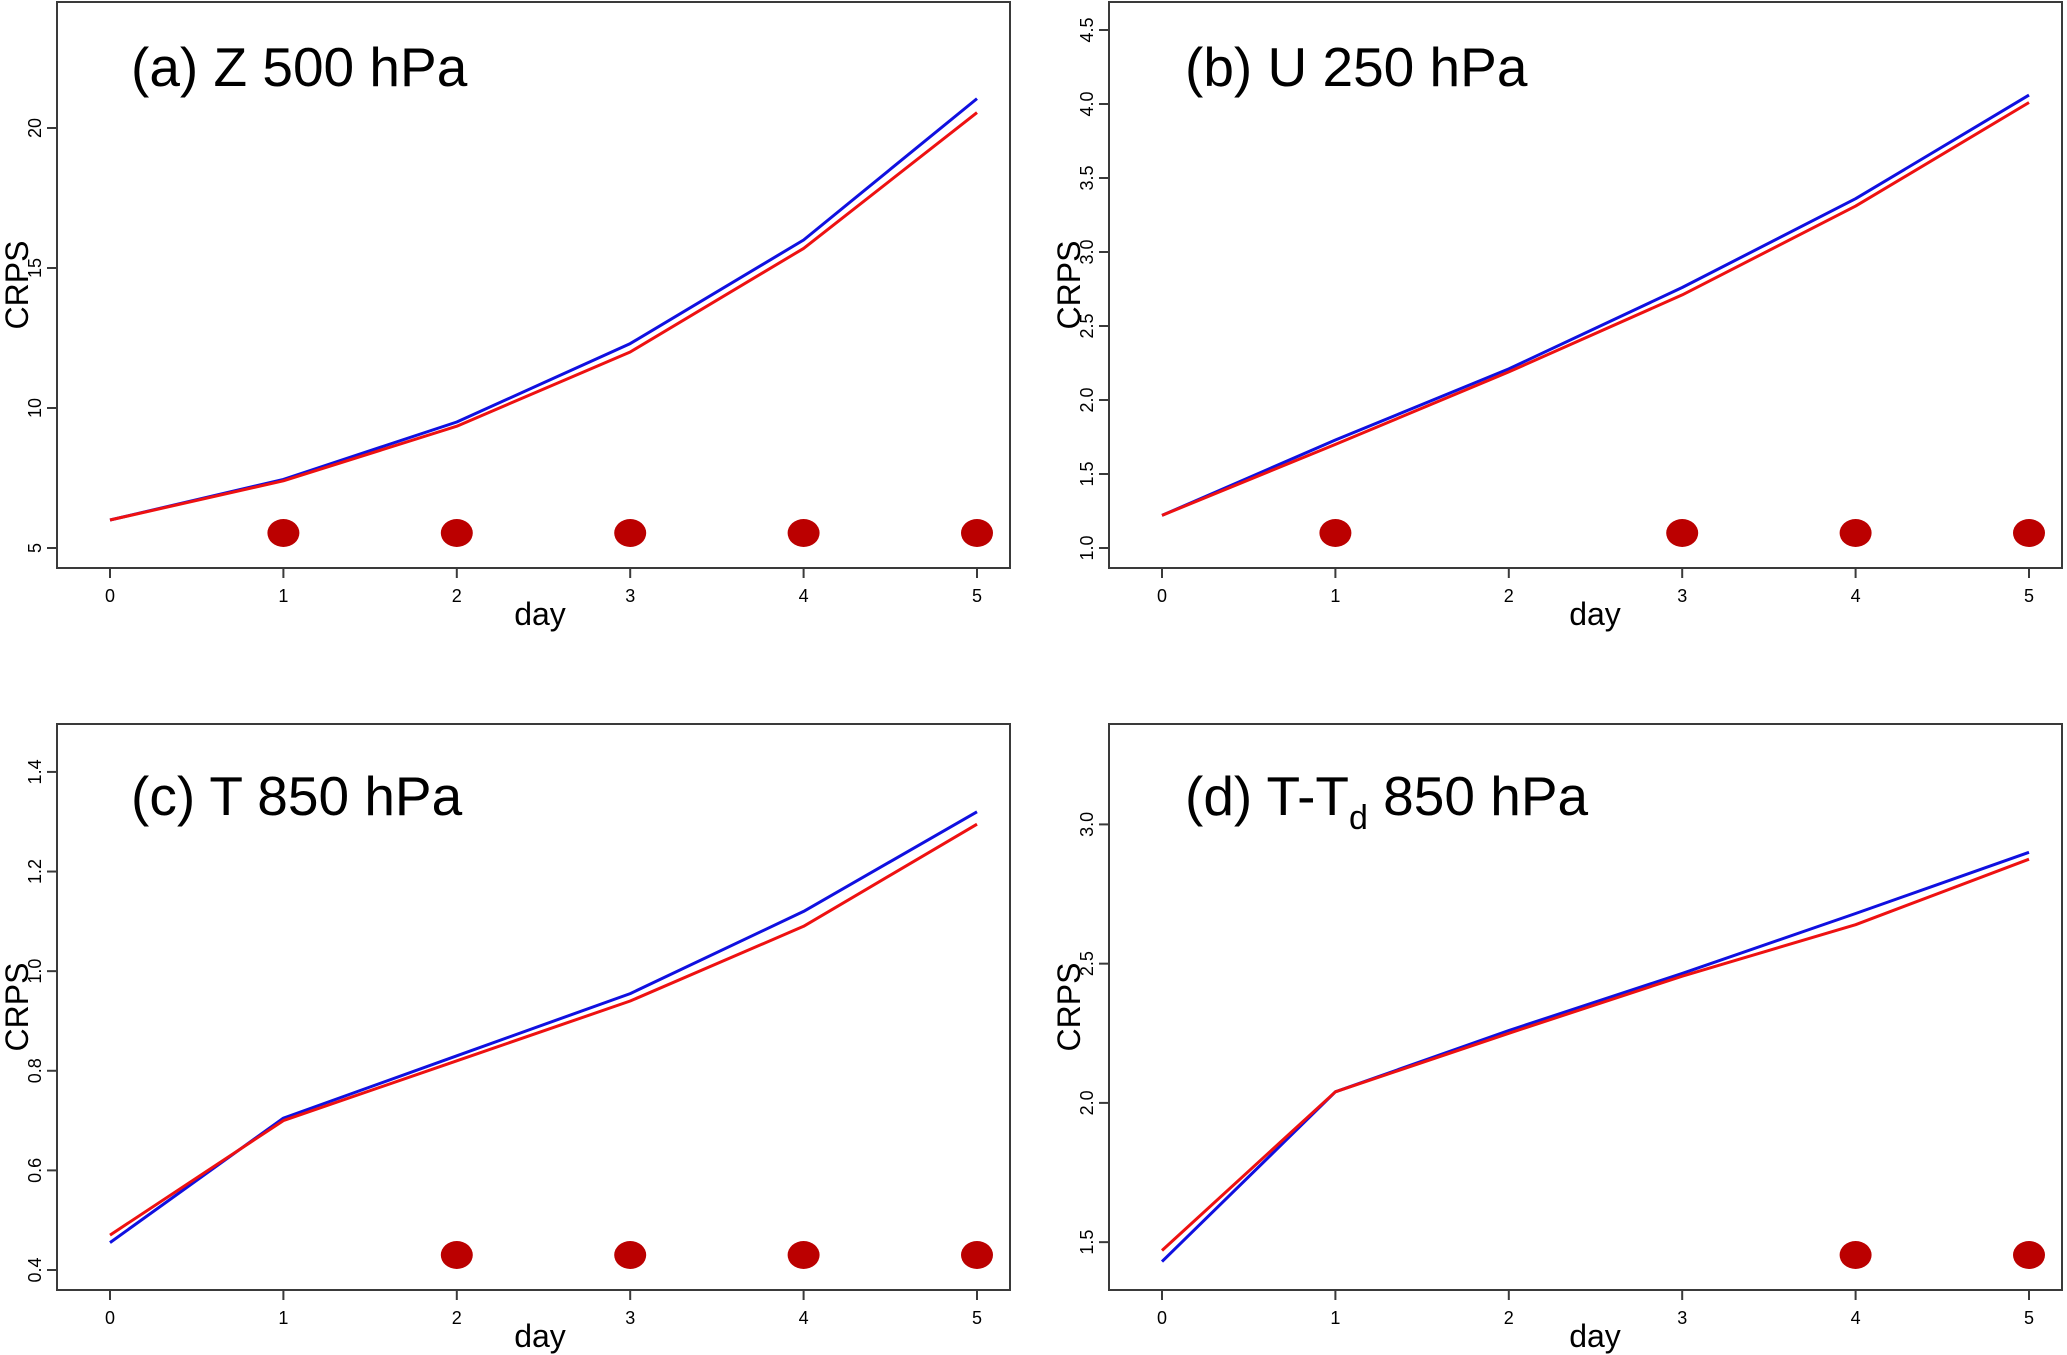  What do you see at coordinates (1267, 796) in the screenshot?
I see `panel-title-main: (d) T-T` at bounding box center [1267, 796].